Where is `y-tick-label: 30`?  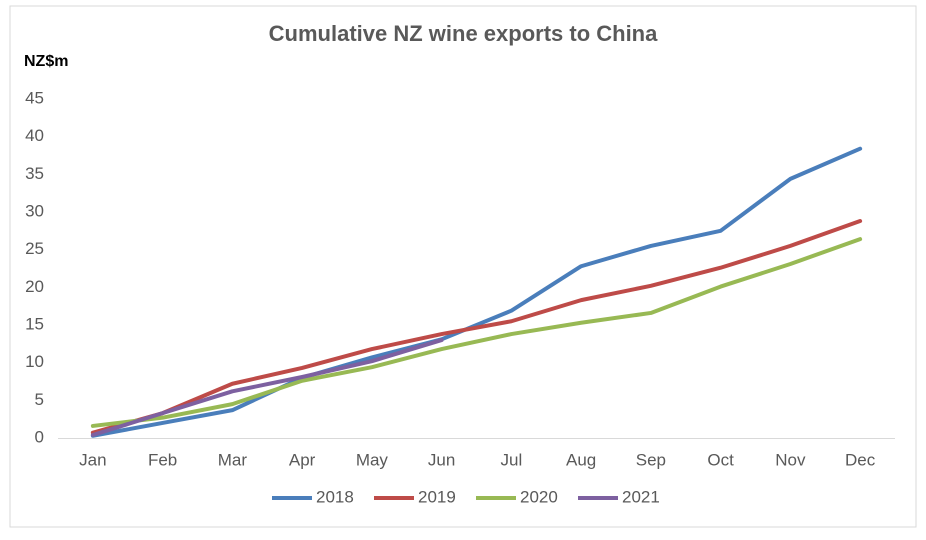 y-tick-label: 30 is located at coordinates (34, 210).